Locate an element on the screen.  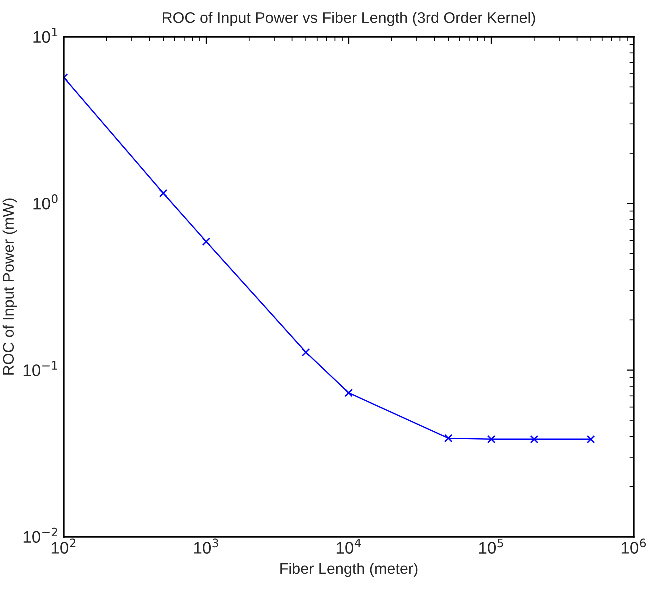
y-tick-label: 10$^{0}$ is located at coordinates (46, 202).